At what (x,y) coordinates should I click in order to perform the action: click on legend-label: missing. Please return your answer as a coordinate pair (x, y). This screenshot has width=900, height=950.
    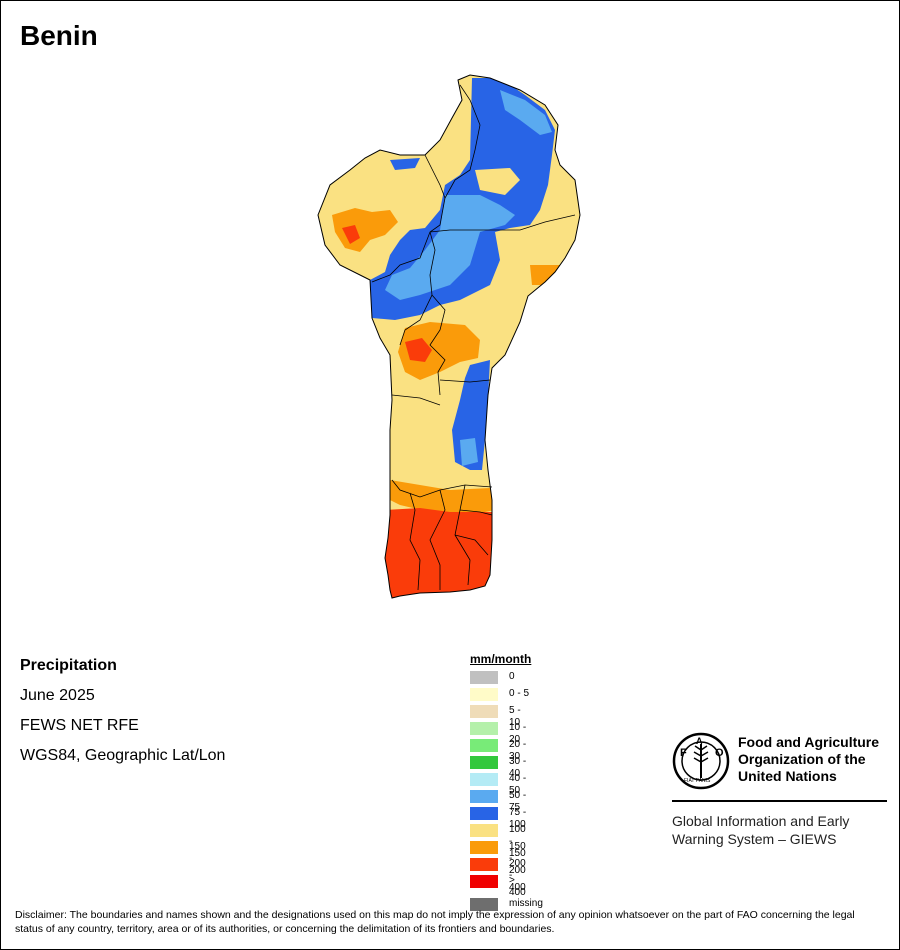
    Looking at the image, I should click on (526, 903).